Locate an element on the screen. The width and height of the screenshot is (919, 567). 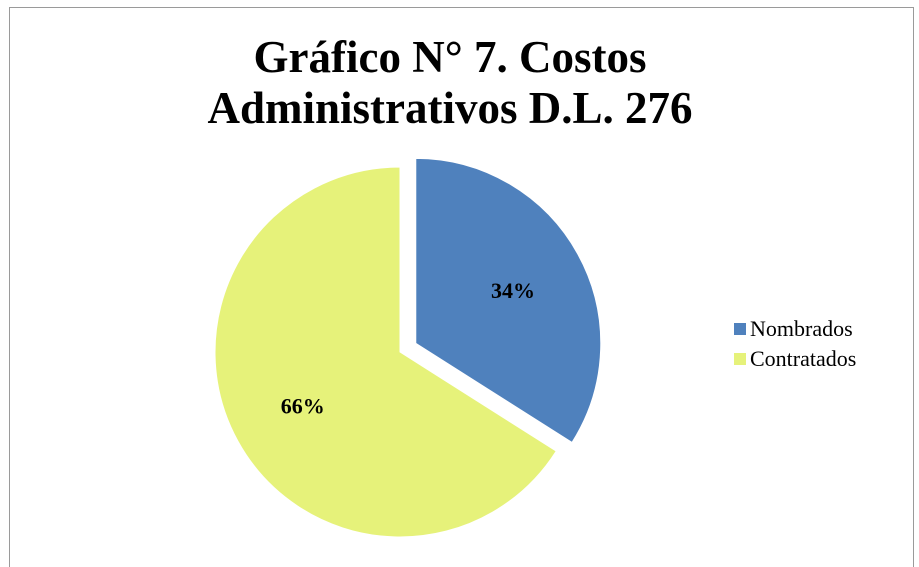
pie-slice-nombrados is located at coordinates (508, 300).